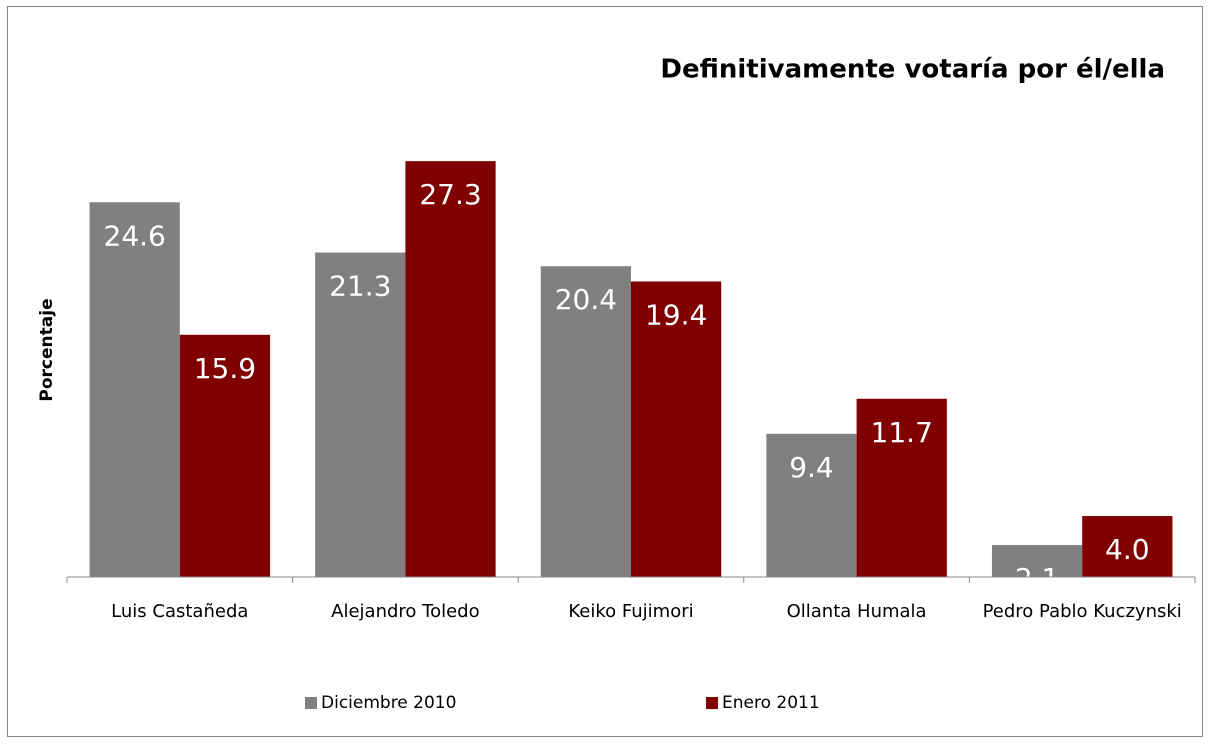 The height and width of the screenshot is (744, 1210). I want to click on x-tick-label: Pedro Pablo Kuczynski, so click(1082, 611).